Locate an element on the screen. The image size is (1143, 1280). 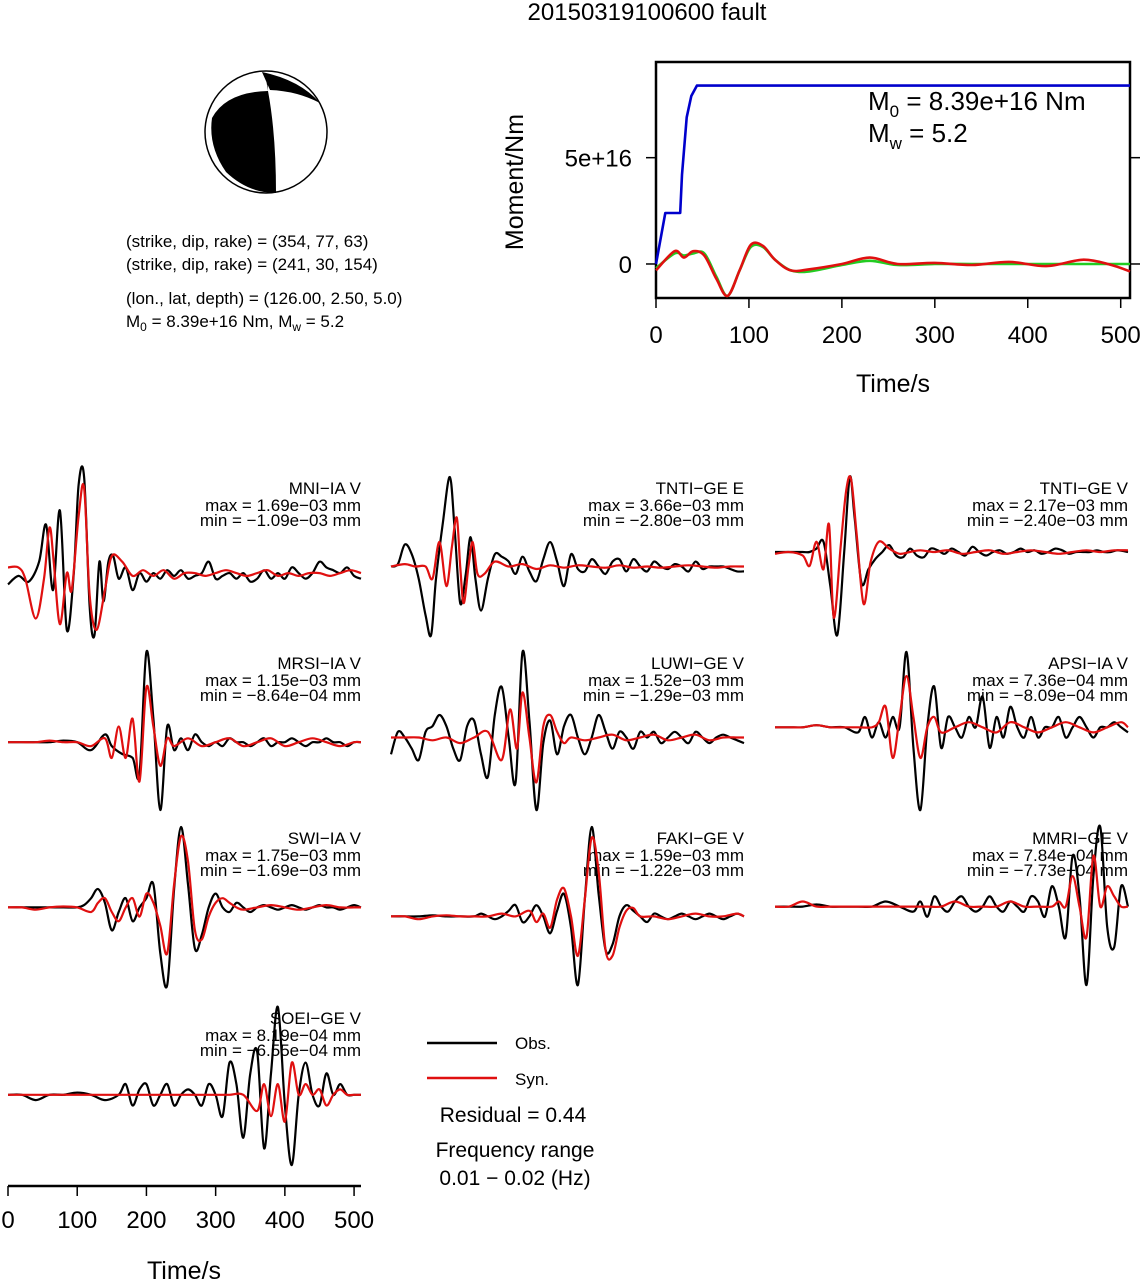
moment-label-m0-value: = 8.39e+16 Nm, M is located at coordinates (220, 321).